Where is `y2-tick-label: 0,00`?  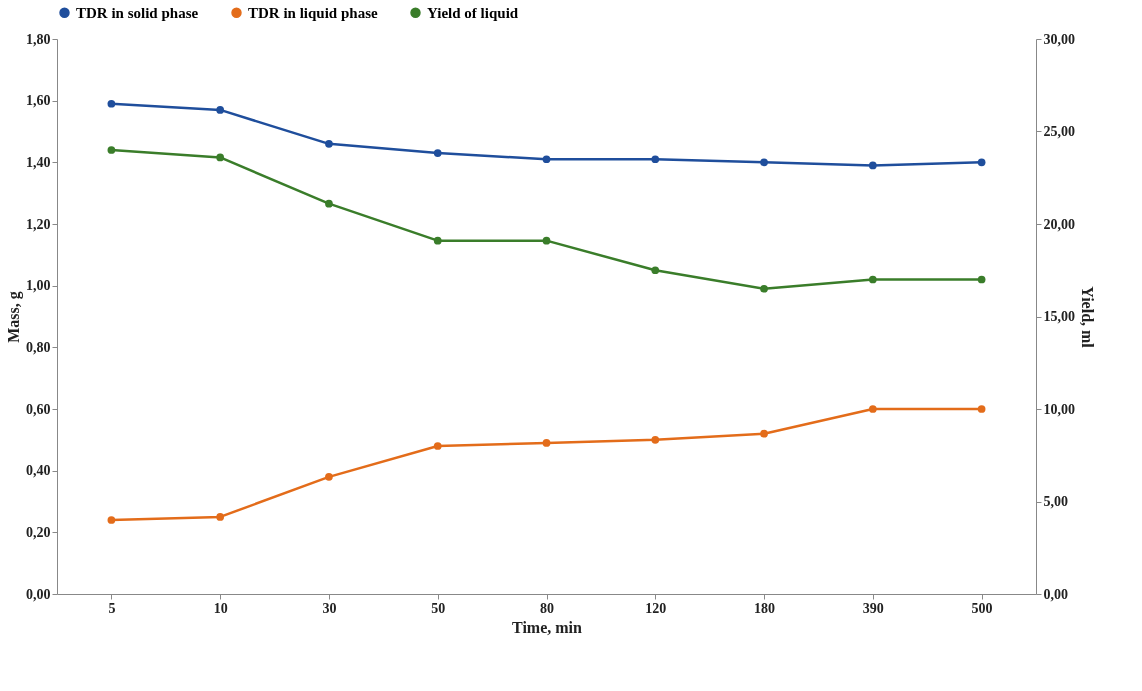
y2-tick-label: 0,00 is located at coordinates (1055, 594).